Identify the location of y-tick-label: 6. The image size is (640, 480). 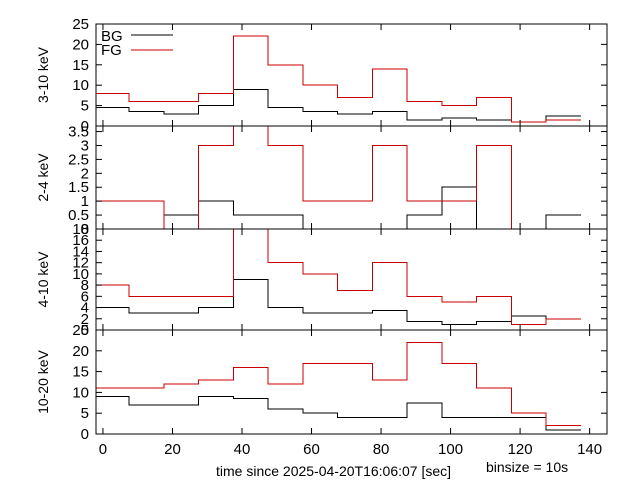
(85, 296).